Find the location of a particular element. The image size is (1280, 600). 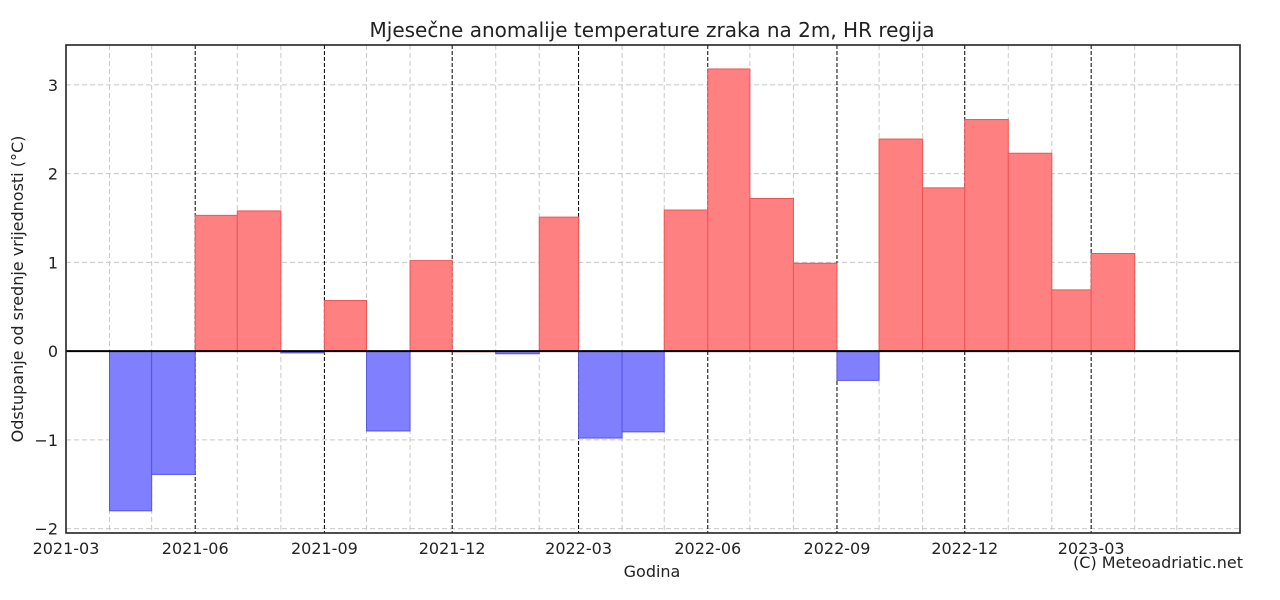

x-tick-label: 2021-09 is located at coordinates (324, 548).